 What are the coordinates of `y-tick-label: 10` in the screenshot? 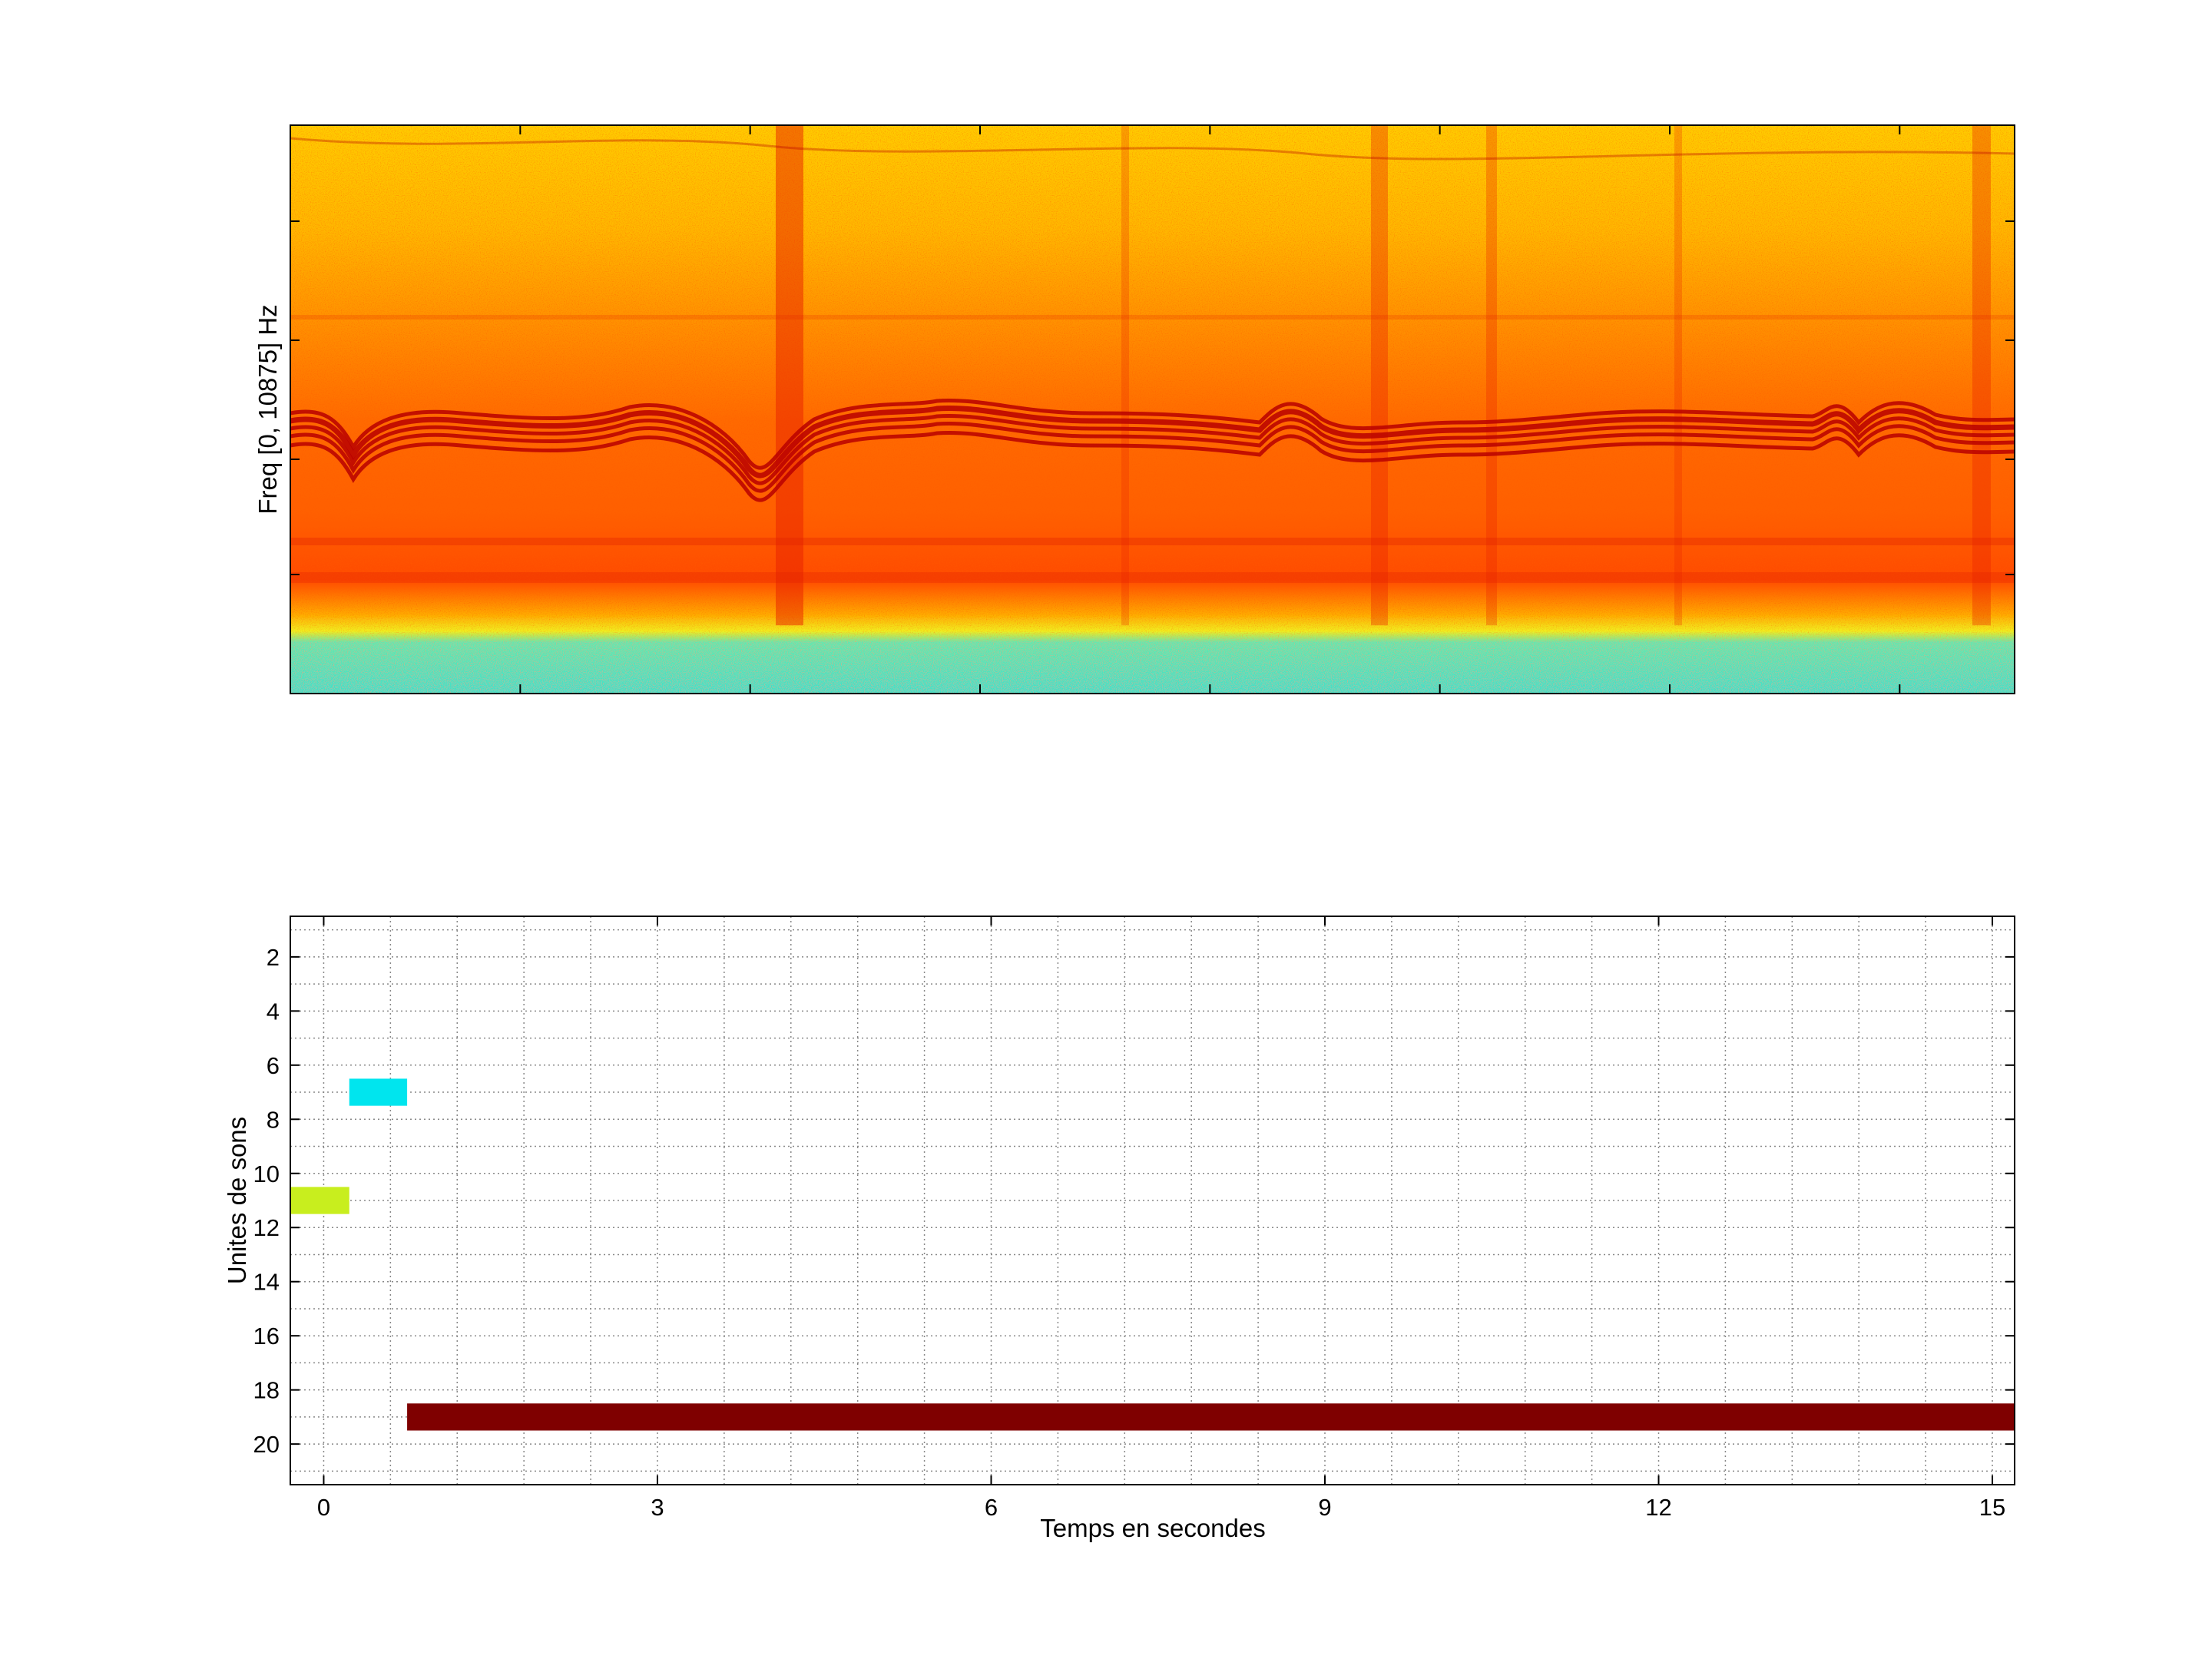 It's located at (266, 1174).